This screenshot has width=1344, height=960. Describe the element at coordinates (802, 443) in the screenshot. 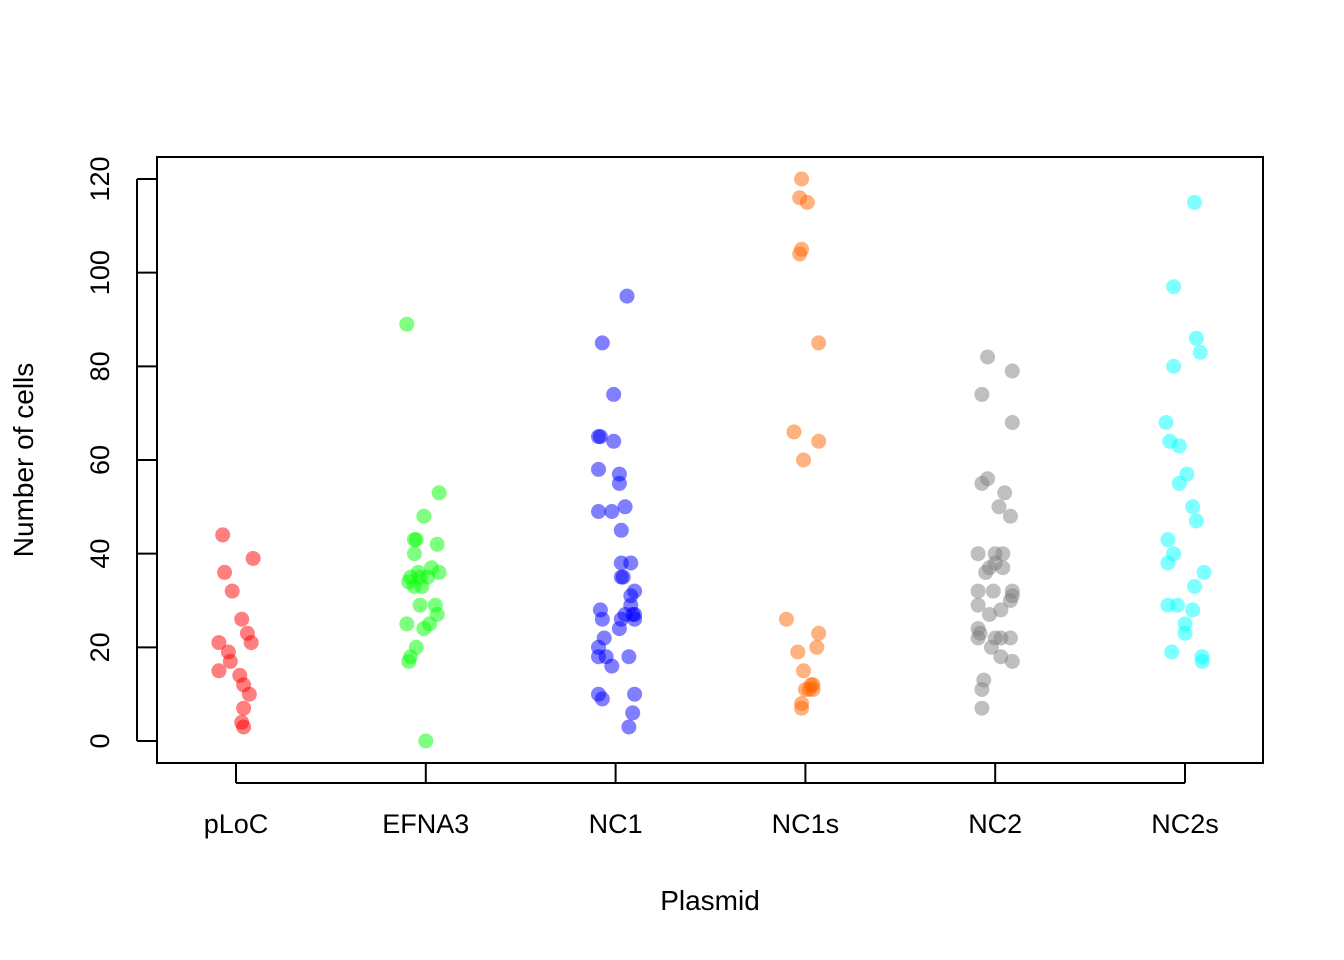

I see `series-NC1s` at that location.